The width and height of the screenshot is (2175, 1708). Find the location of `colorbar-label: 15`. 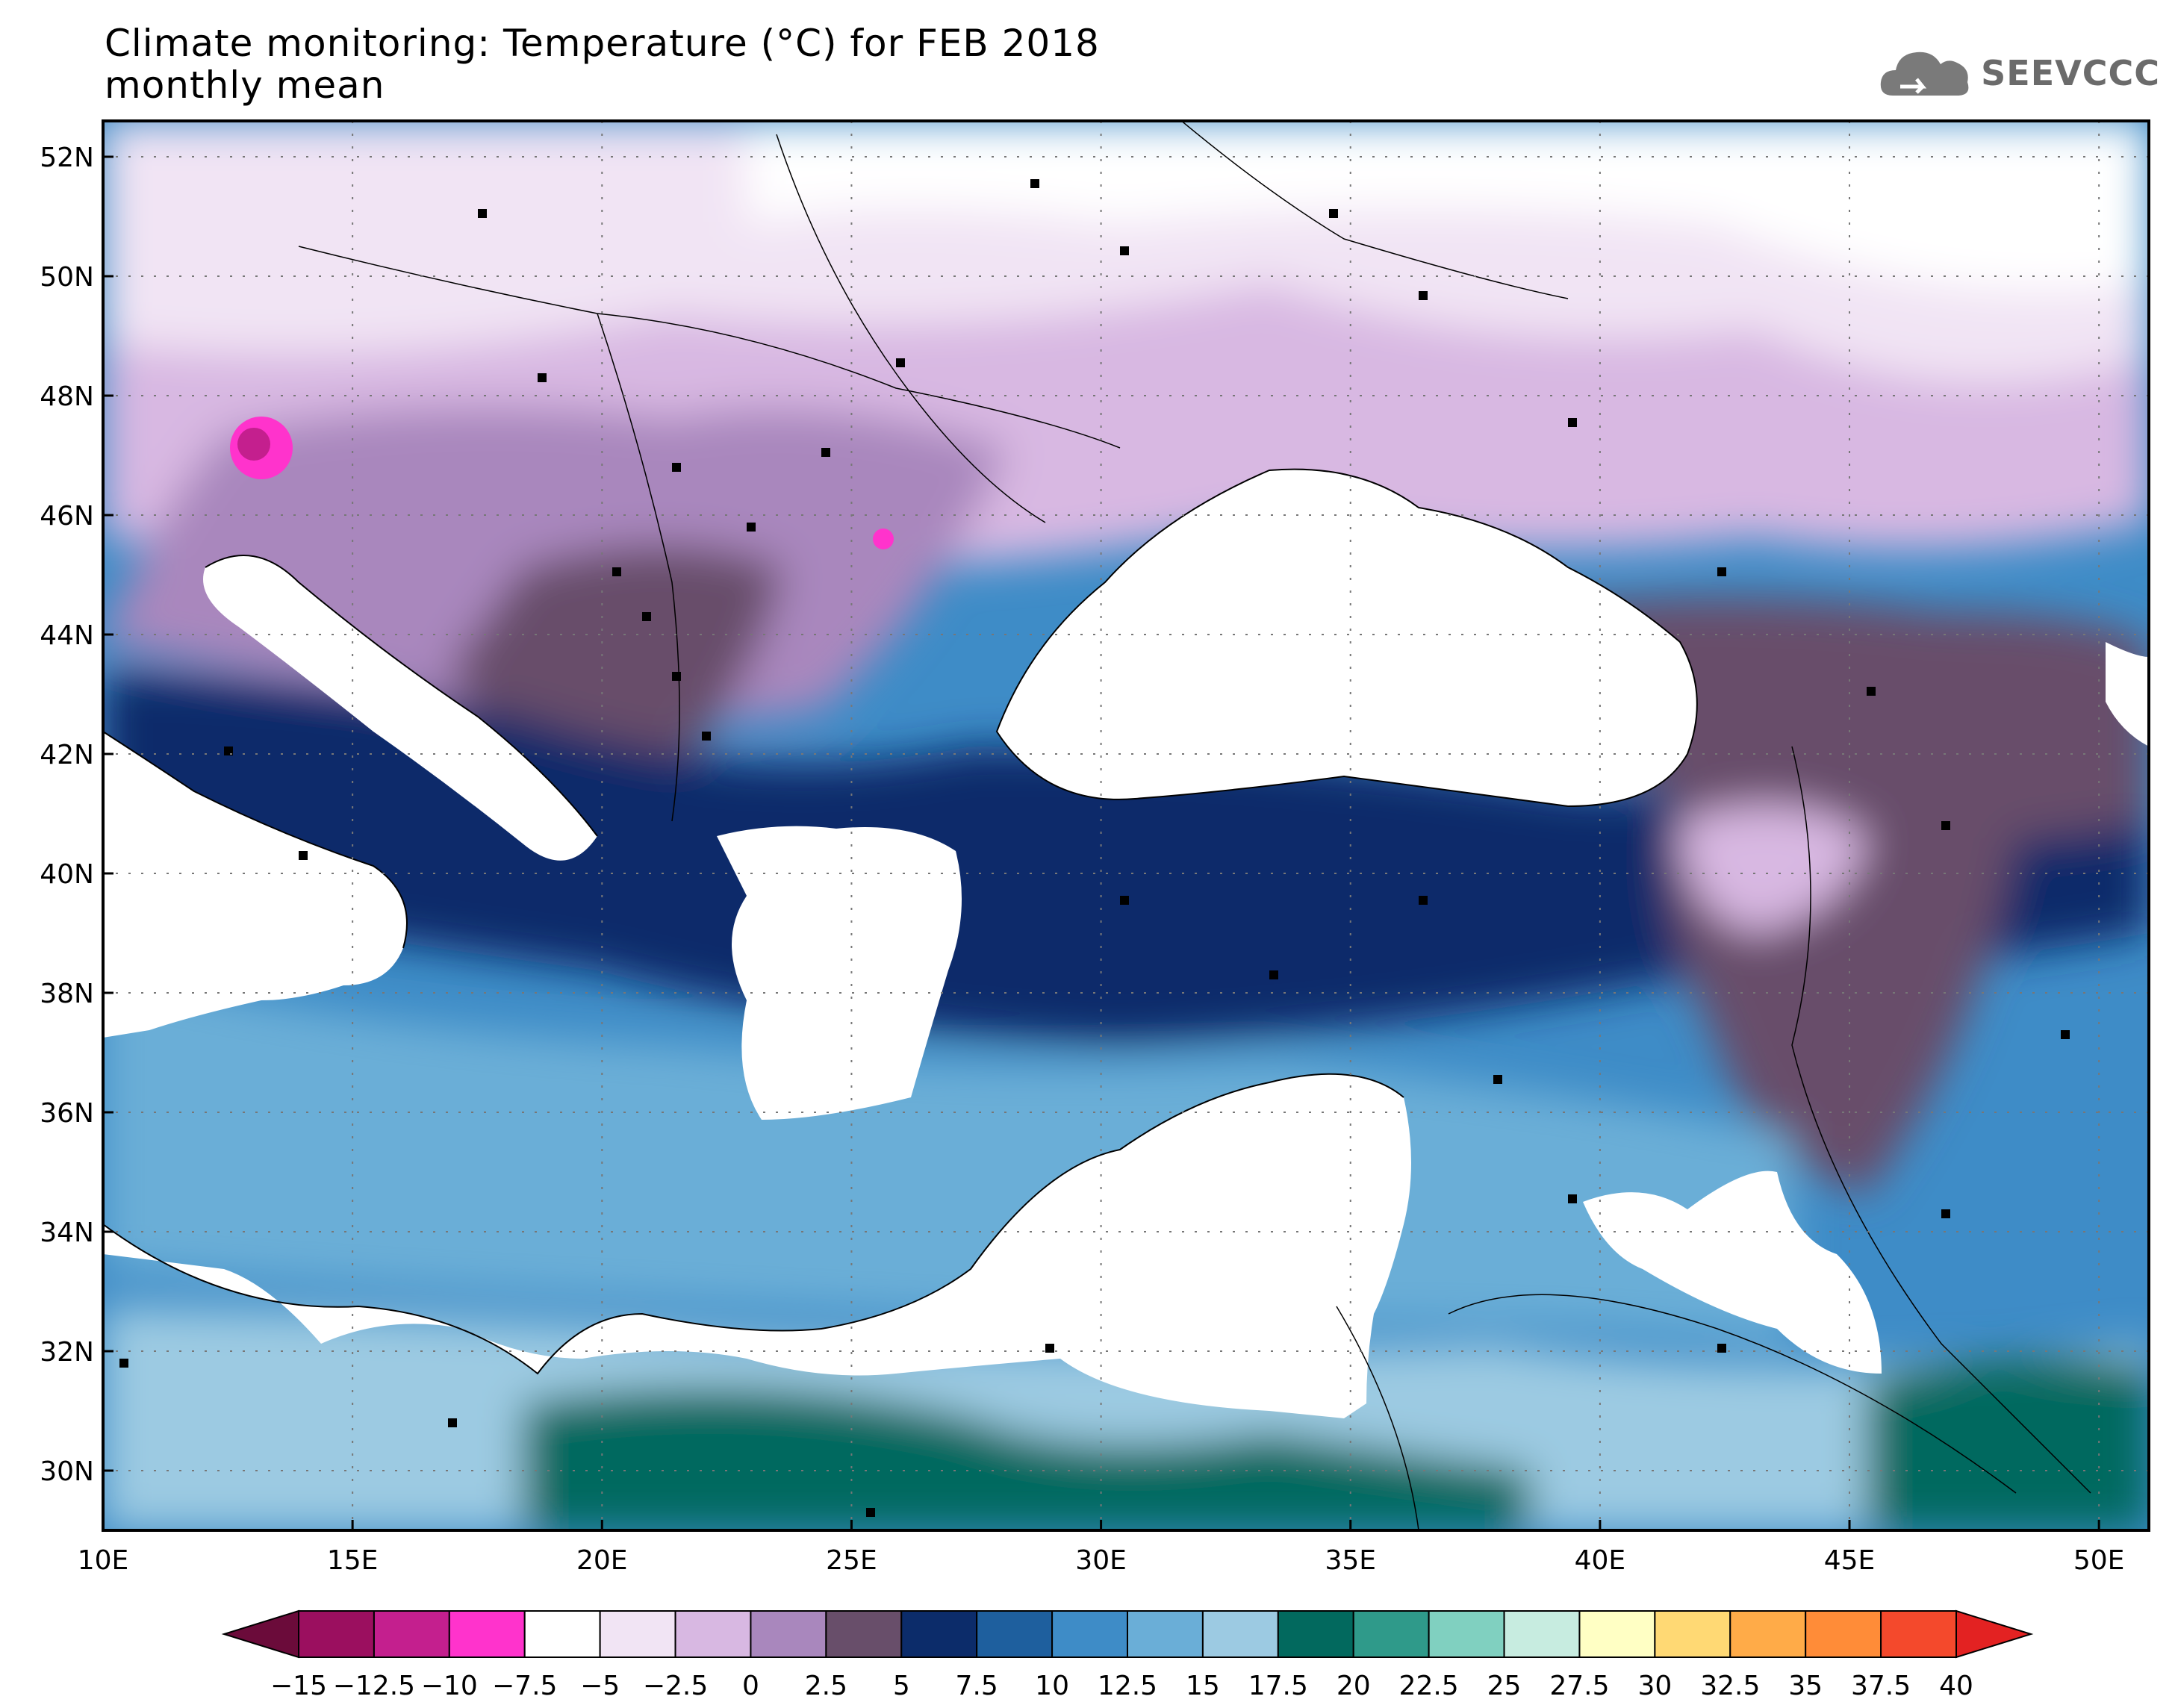

colorbar-label: 15 is located at coordinates (1203, 1686).